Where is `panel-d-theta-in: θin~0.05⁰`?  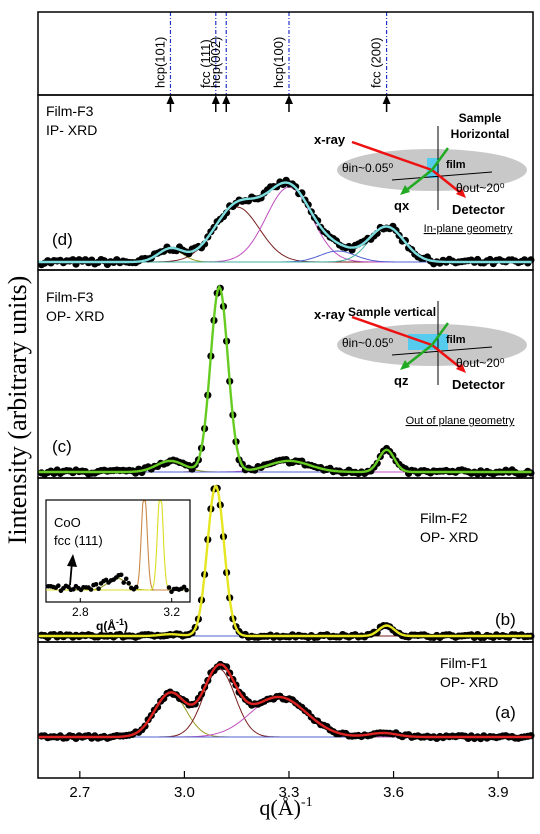
panel-d-theta-in: θin~0.05⁰ is located at coordinates (367, 168).